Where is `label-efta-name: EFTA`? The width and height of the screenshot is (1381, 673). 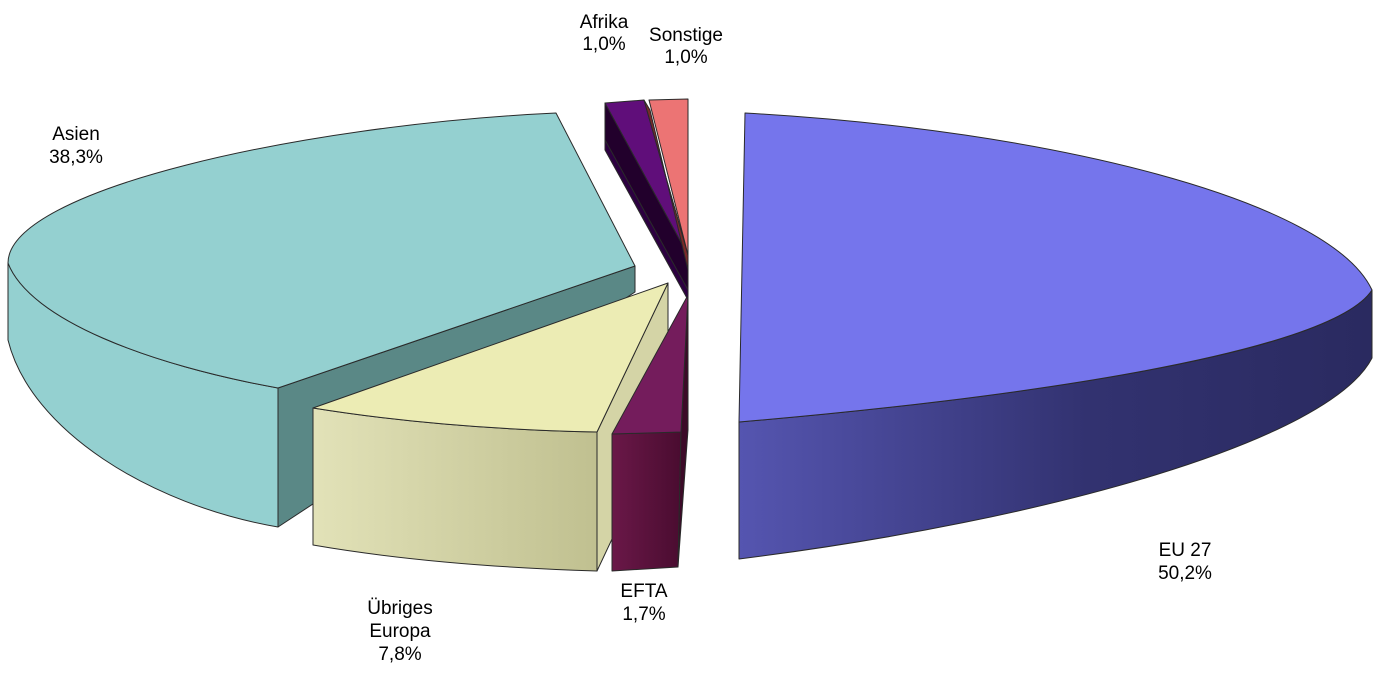 label-efta-name: EFTA is located at coordinates (643, 591).